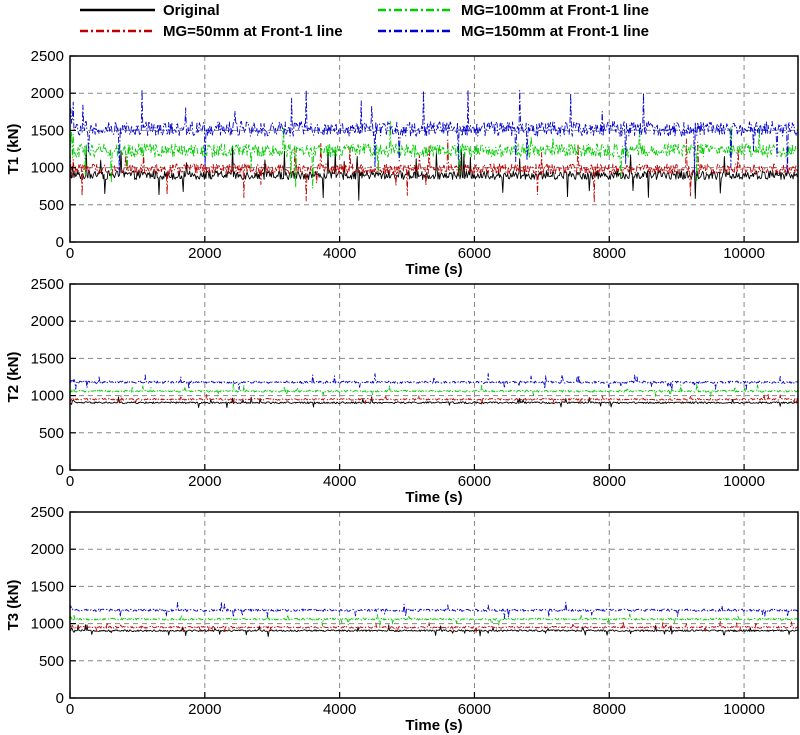 The image size is (800, 735). What do you see at coordinates (191, 10) in the screenshot?
I see `legend-label-original: Original` at bounding box center [191, 10].